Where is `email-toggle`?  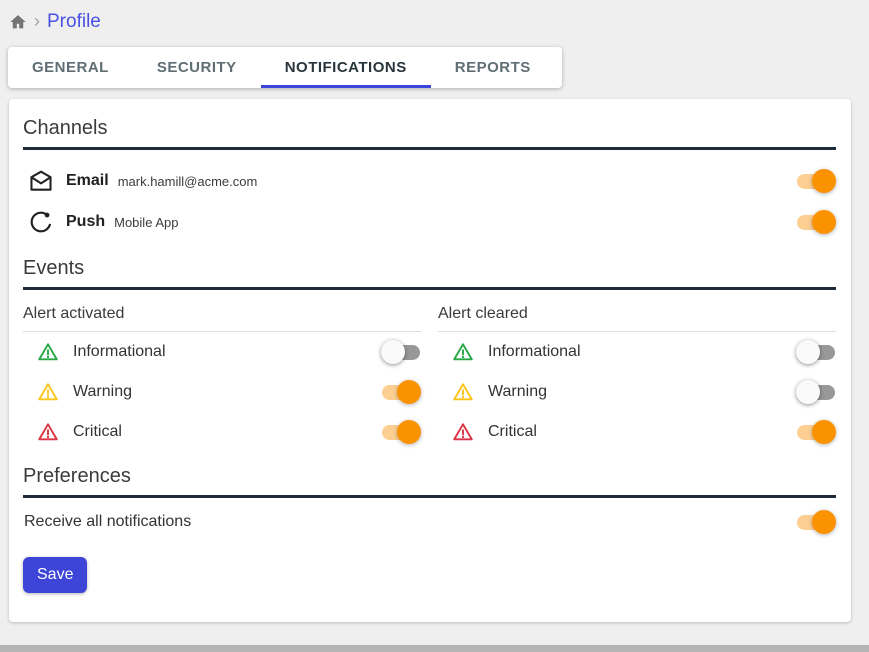 email-toggle is located at coordinates (816, 180).